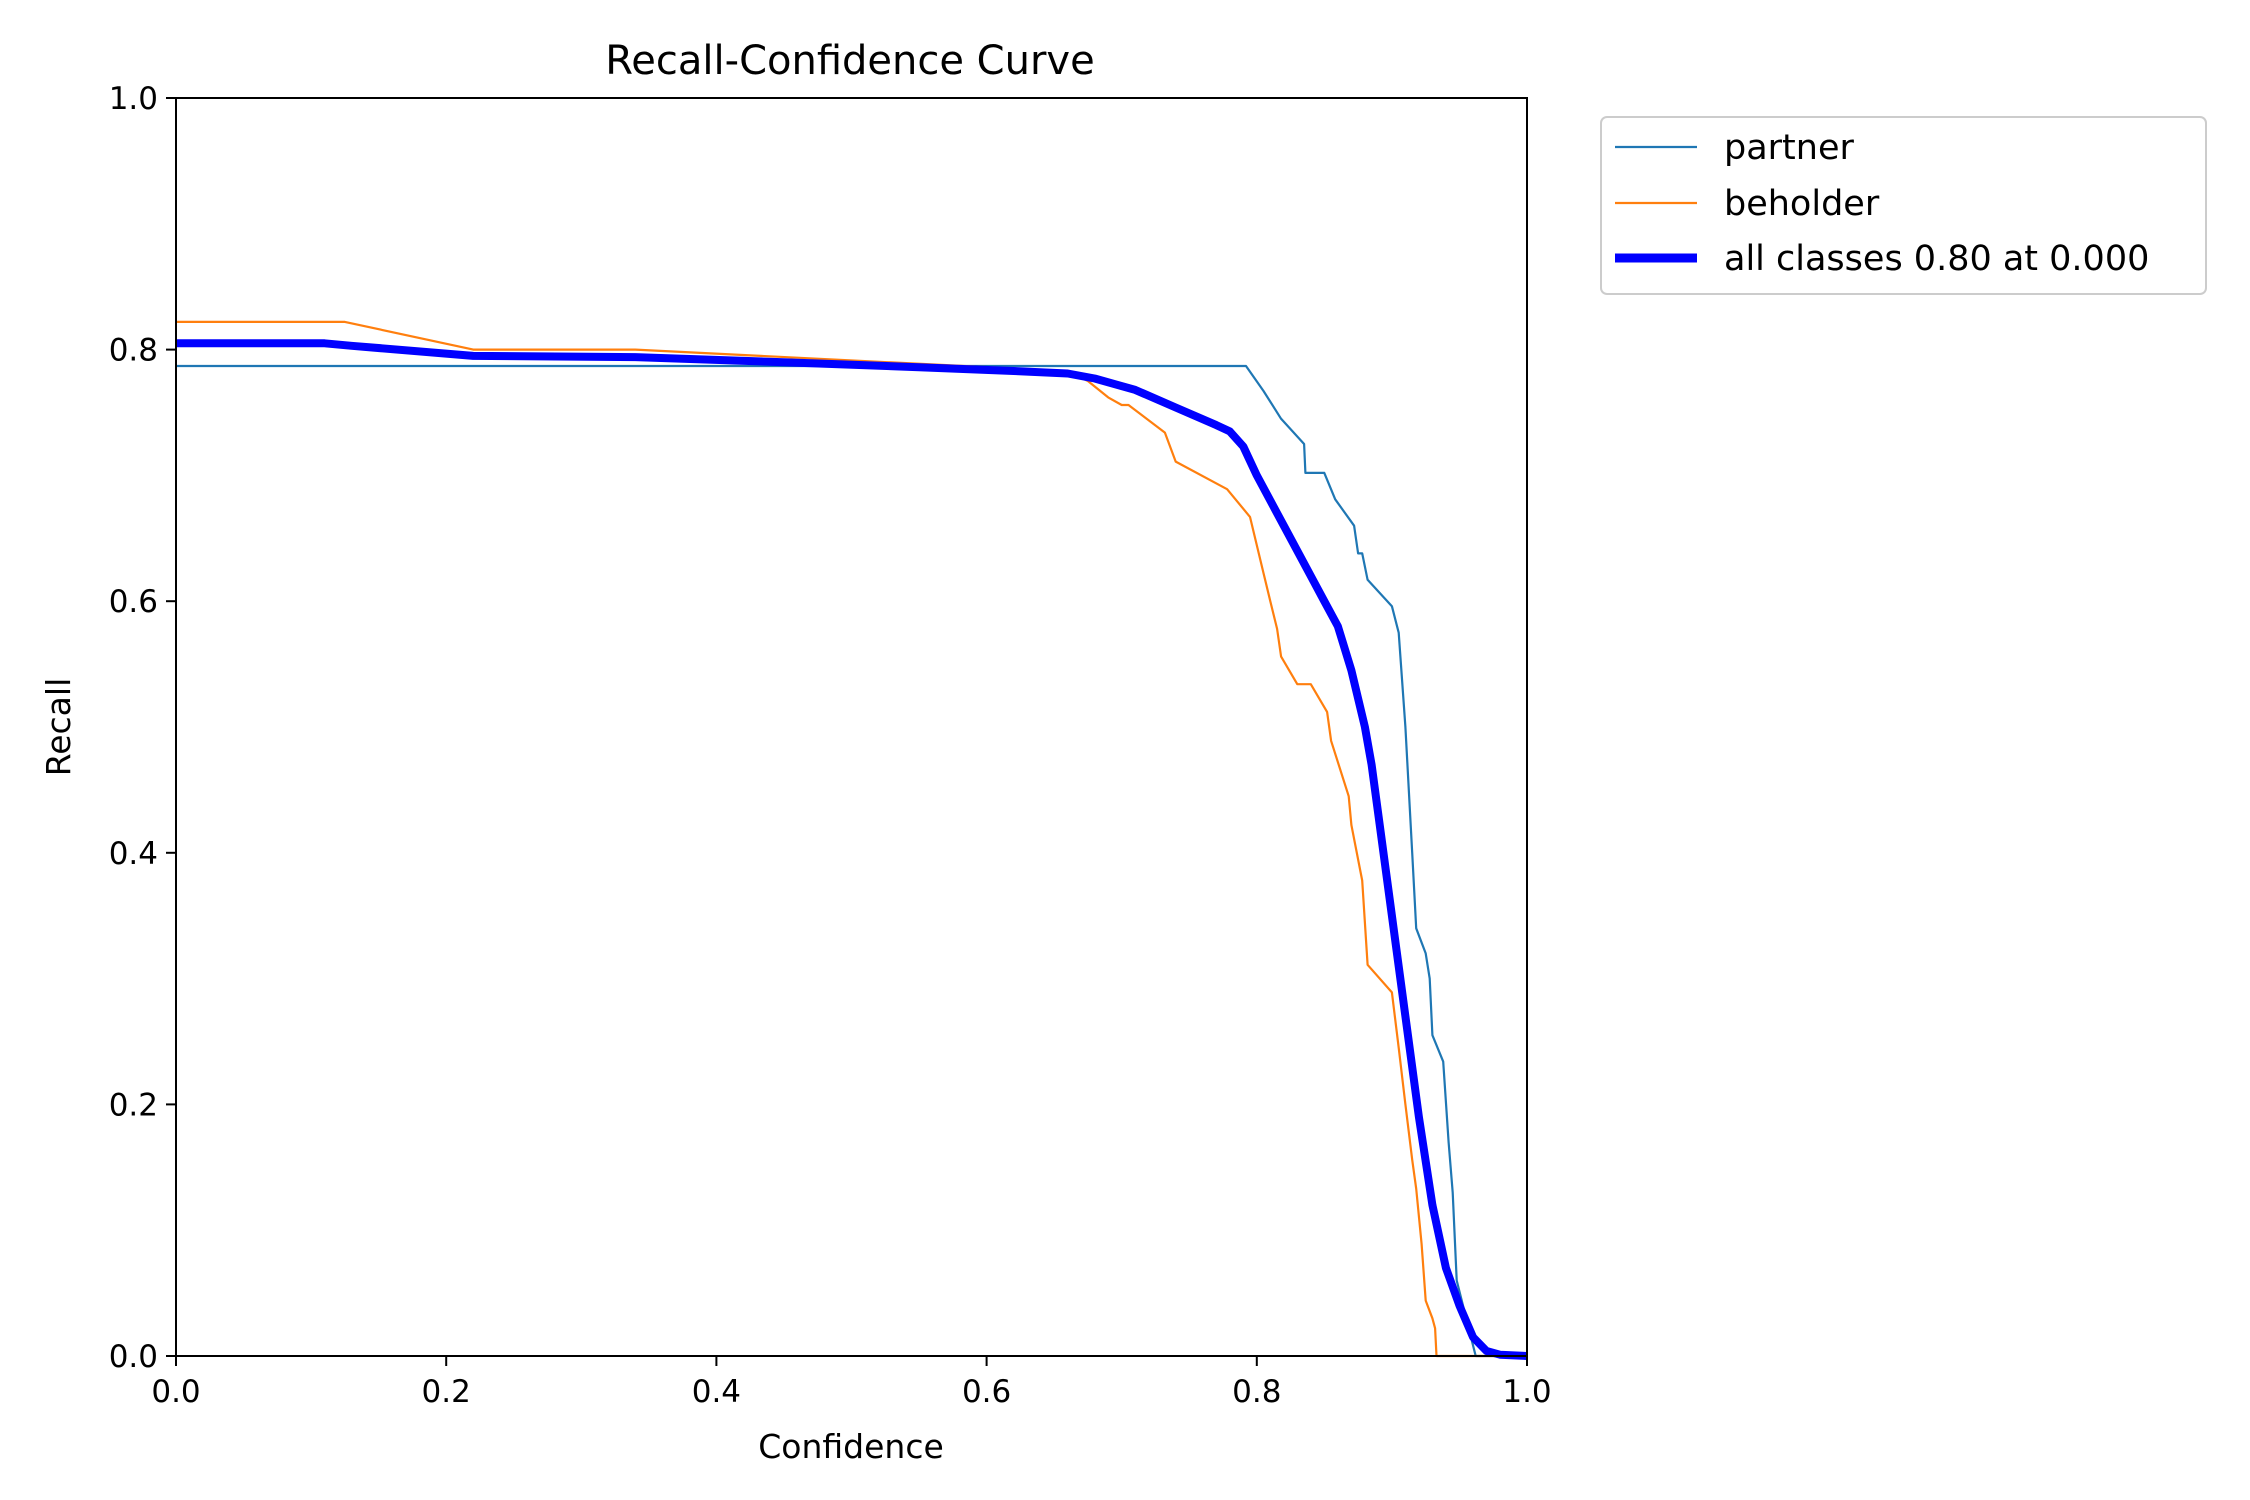  Describe the element at coordinates (446, 1392) in the screenshot. I see `x-tick-label: 0.2` at that location.